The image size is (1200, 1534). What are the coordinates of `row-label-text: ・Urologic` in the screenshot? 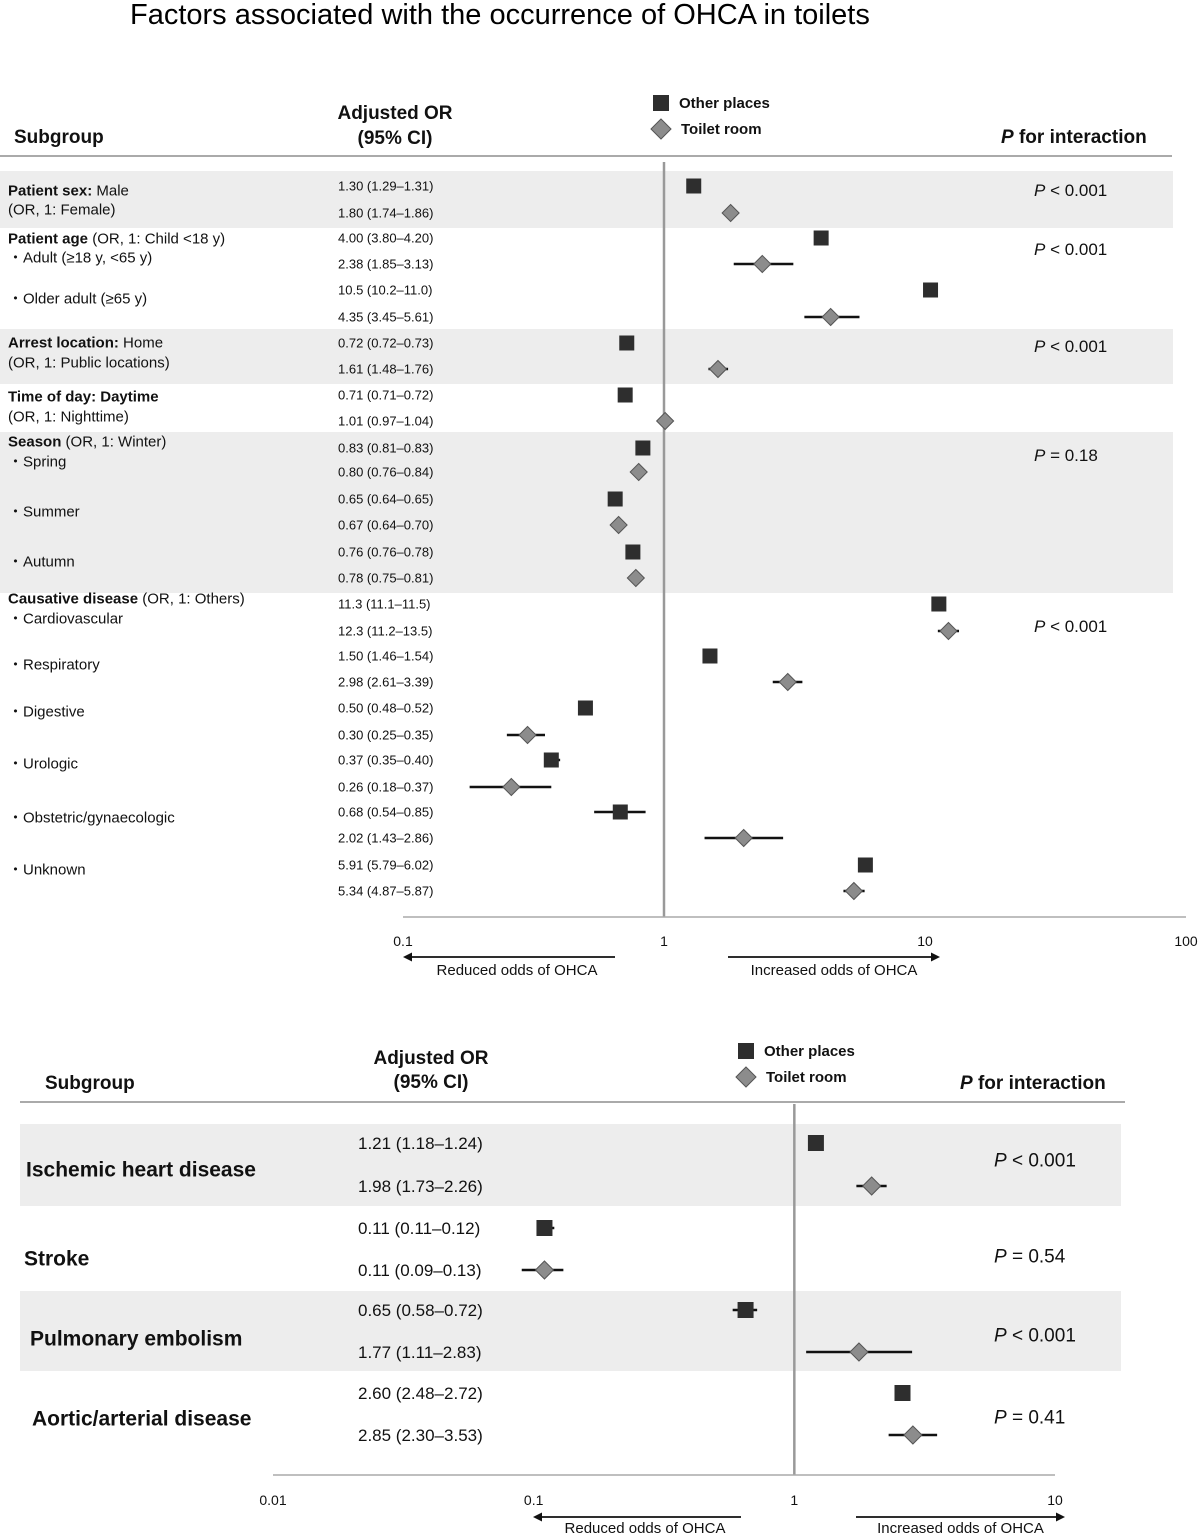 It's located at (43, 763).